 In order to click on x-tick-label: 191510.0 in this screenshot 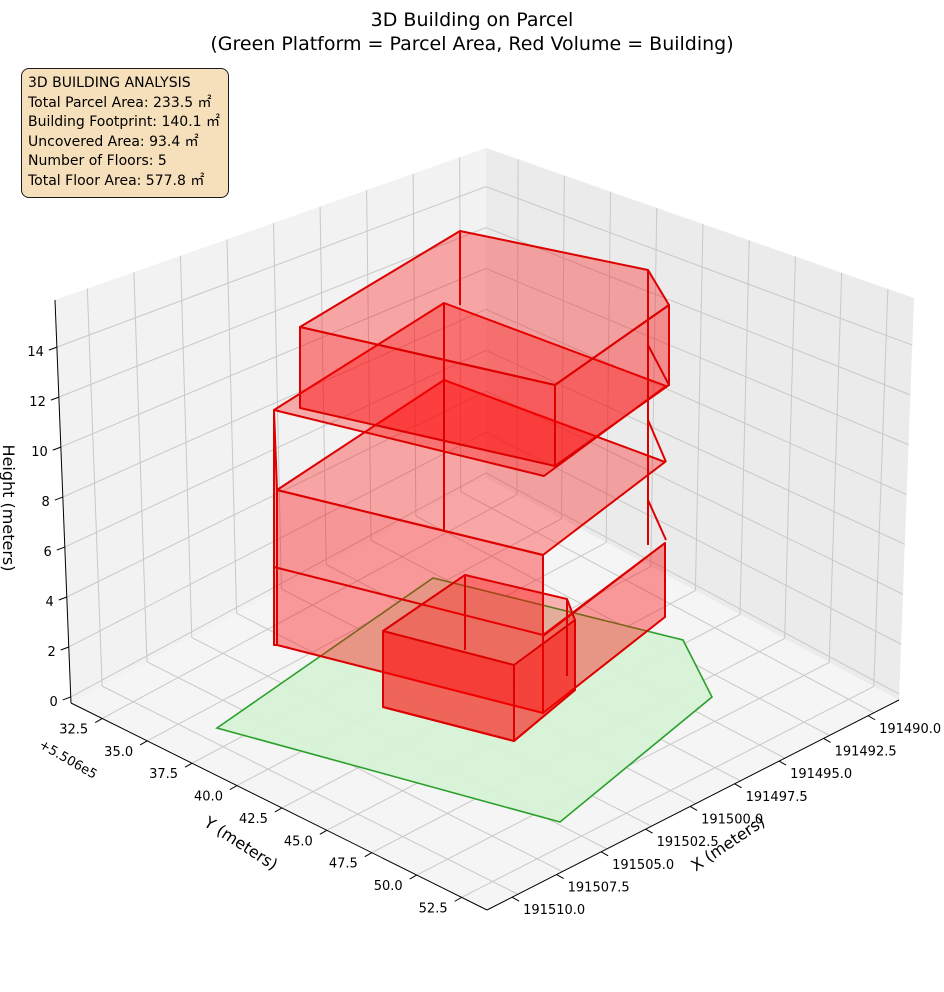, I will do `click(554, 910)`.